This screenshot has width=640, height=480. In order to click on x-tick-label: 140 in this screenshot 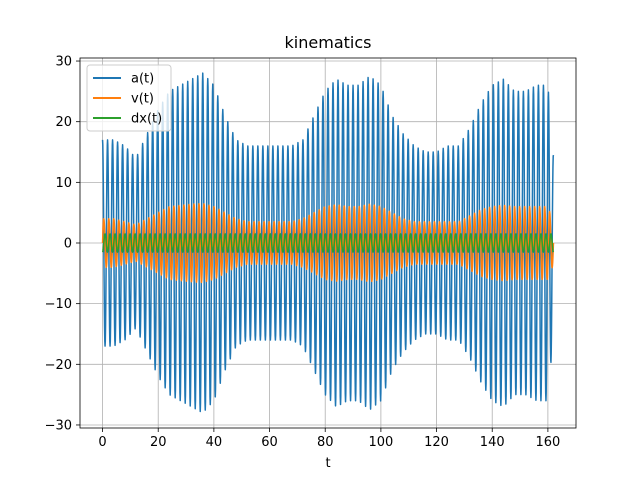, I will do `click(492, 442)`.